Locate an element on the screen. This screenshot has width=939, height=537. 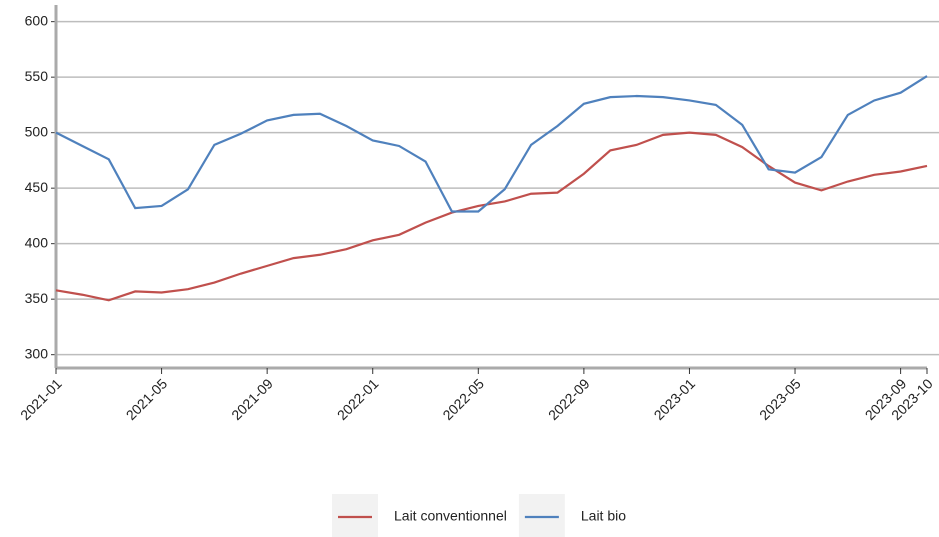
legend-label: Lait bio is located at coordinates (603, 516).